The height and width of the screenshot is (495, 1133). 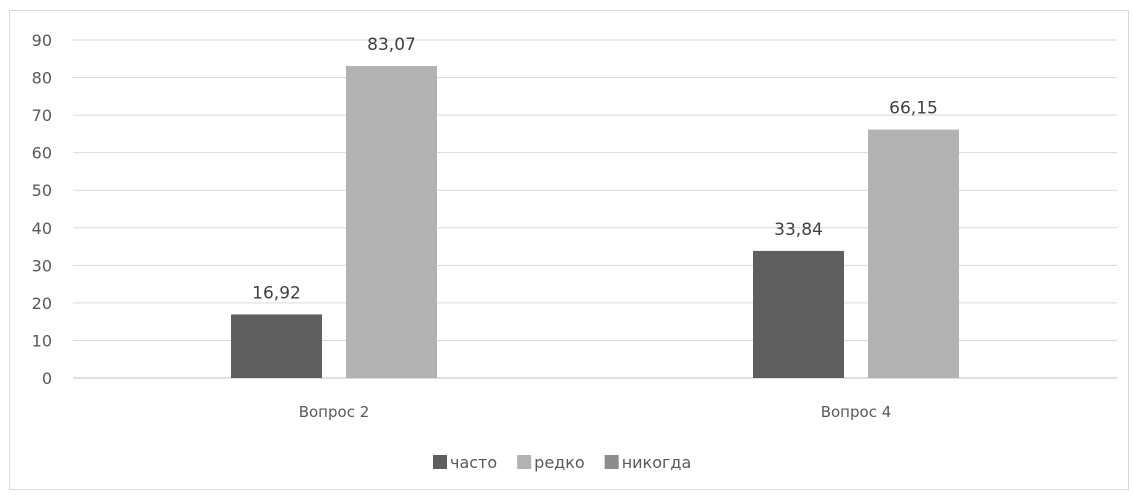 I want to click on legend-label: никогда, so click(x=657, y=462).